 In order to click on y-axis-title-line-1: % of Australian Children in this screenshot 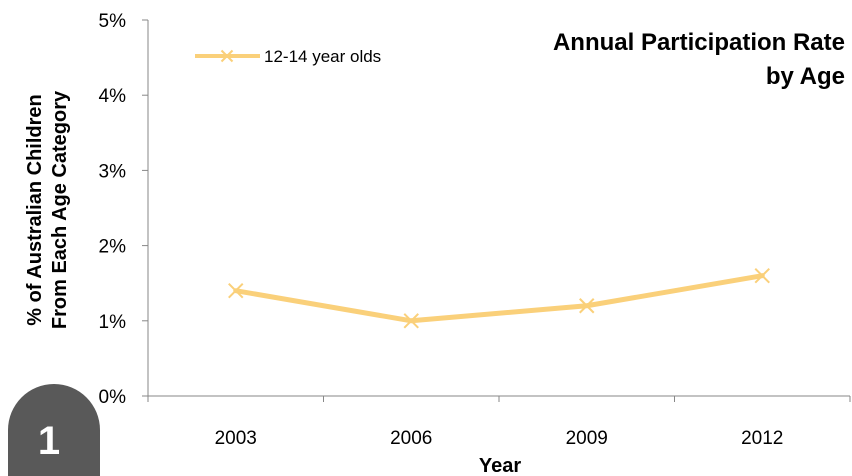, I will do `click(35, 210)`.